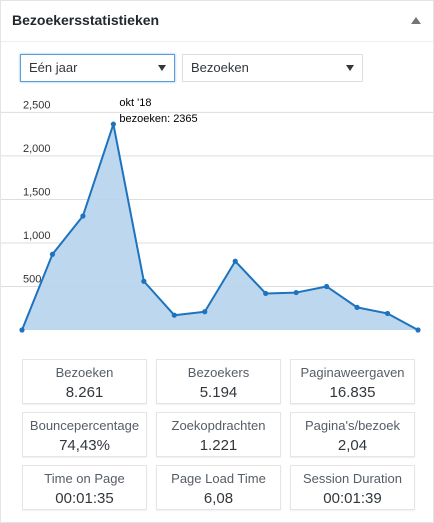  Describe the element at coordinates (218, 434) in the screenshot. I see `stat-box: Zoekopdrachten 1.221` at that location.